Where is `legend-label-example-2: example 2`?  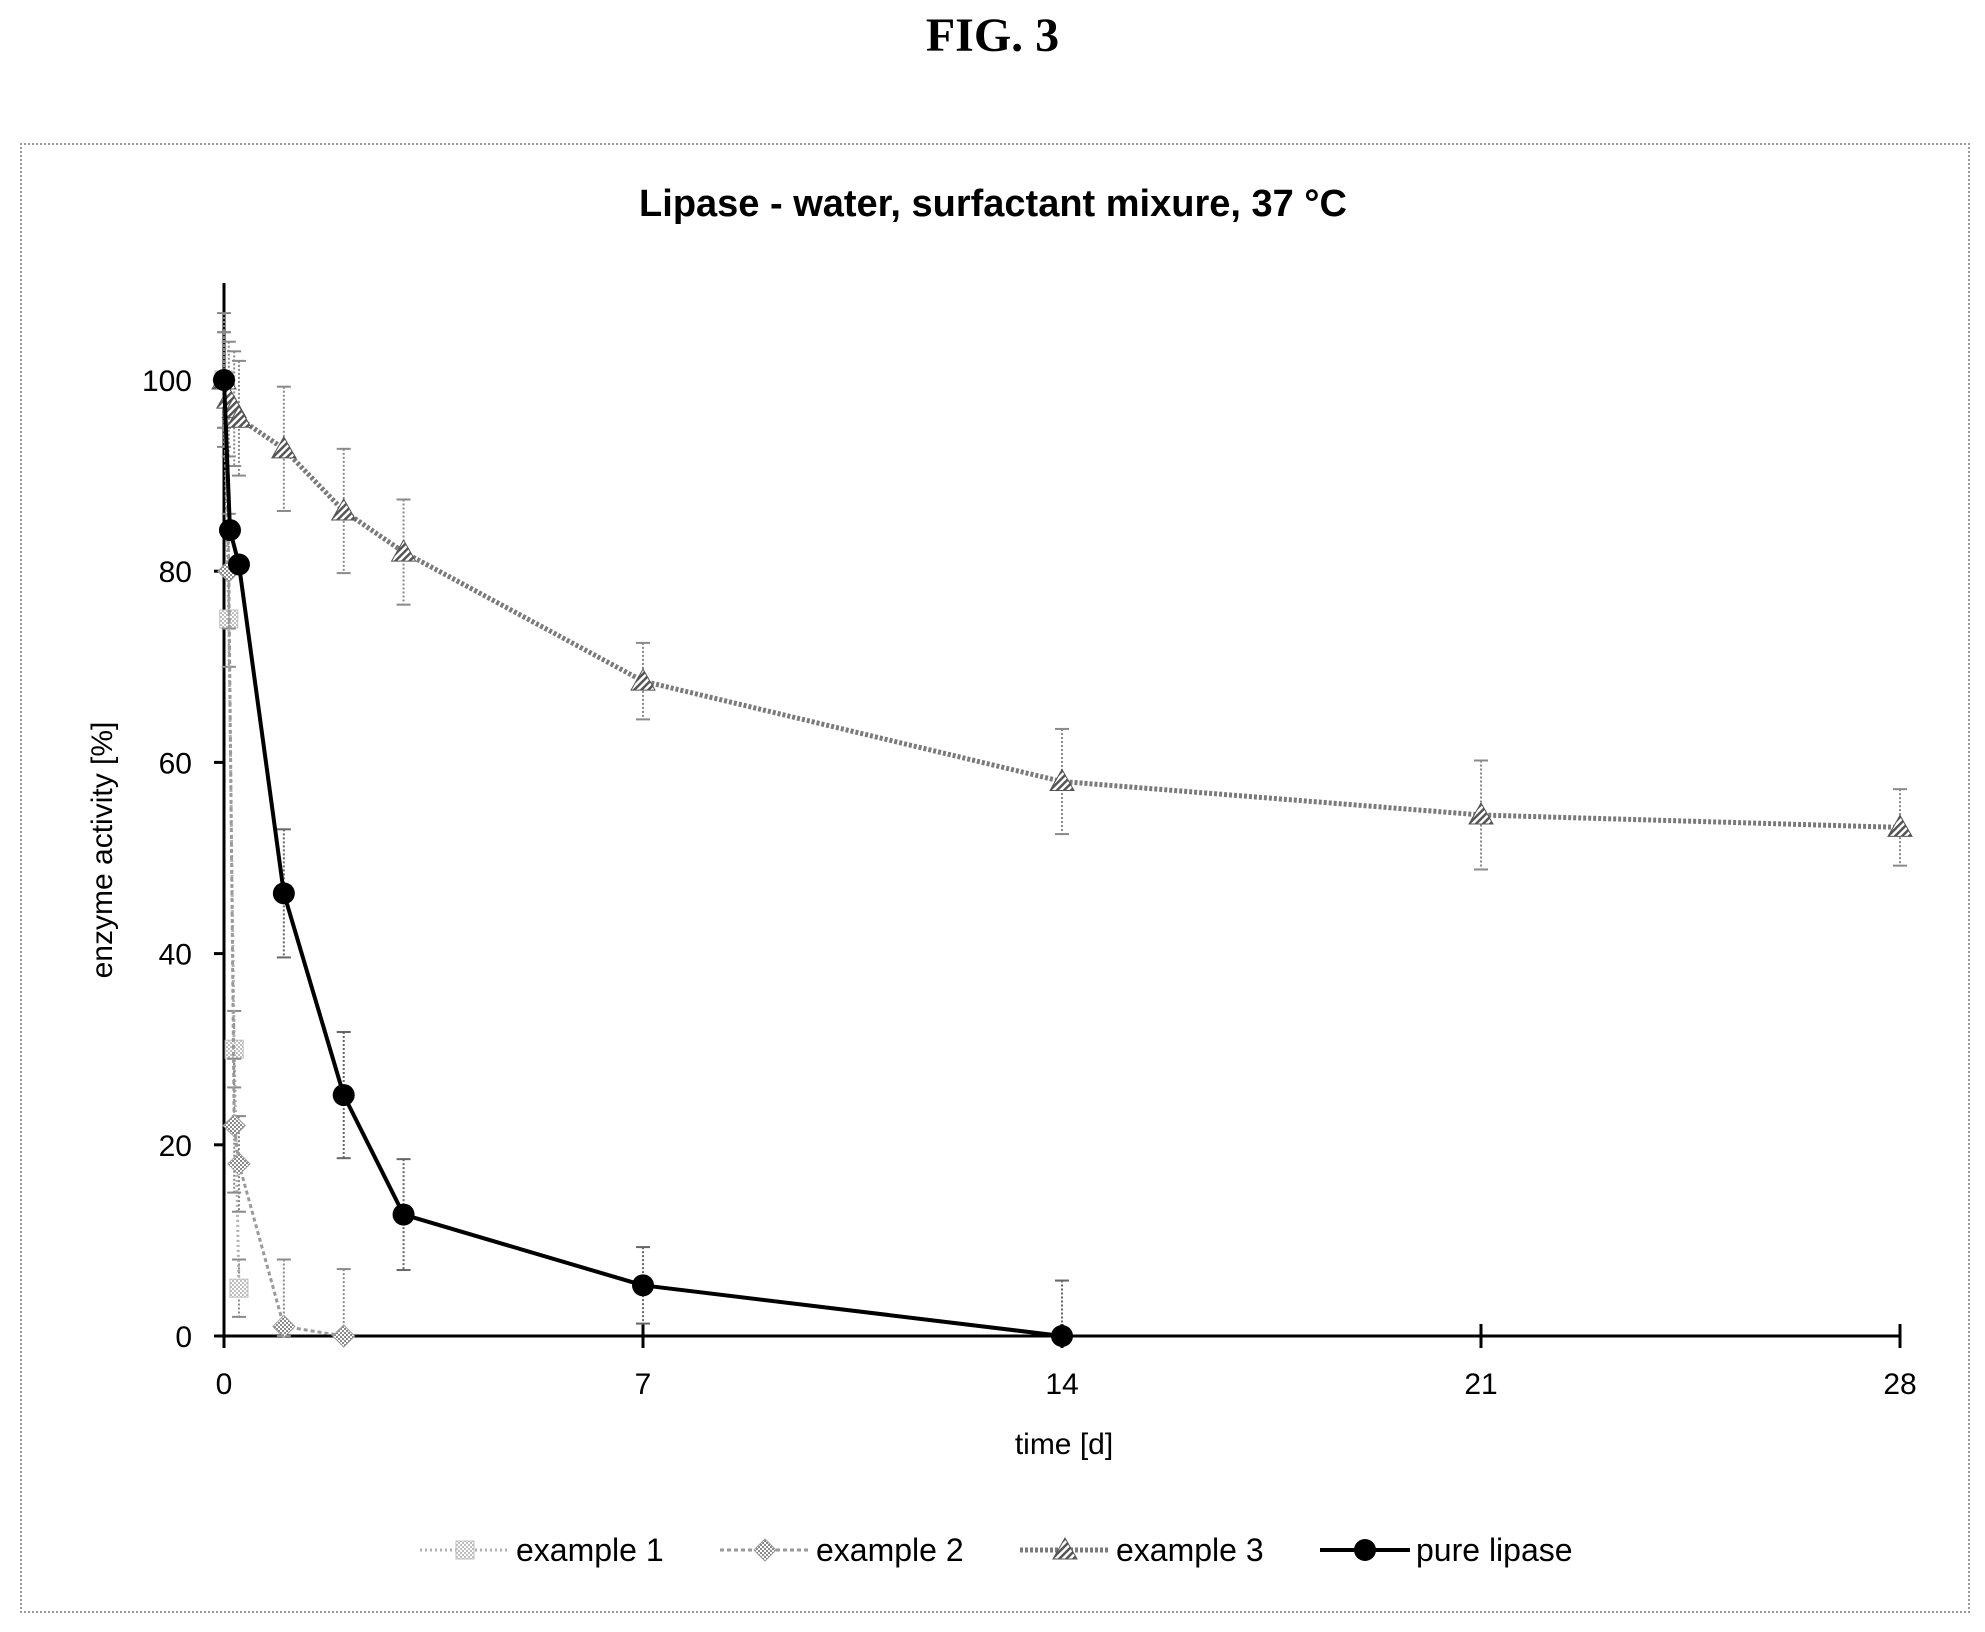 legend-label-example-2: example 2 is located at coordinates (890, 1550).